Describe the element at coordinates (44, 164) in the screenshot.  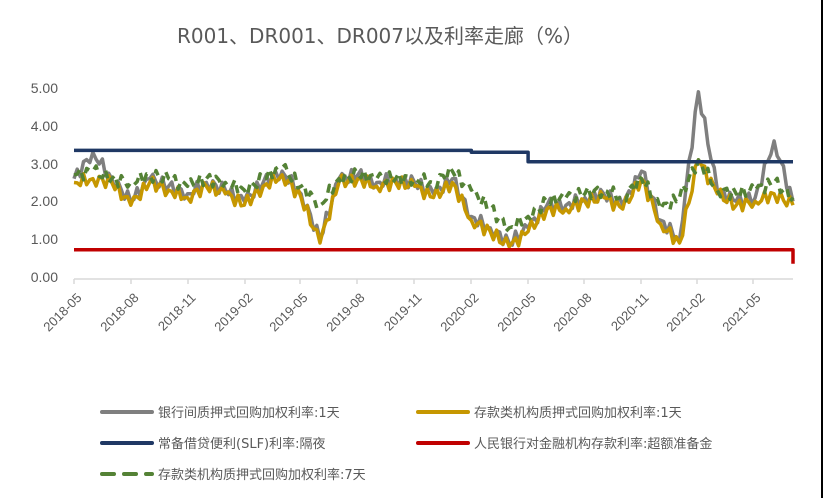
I see `y-tick: 3.00` at that location.